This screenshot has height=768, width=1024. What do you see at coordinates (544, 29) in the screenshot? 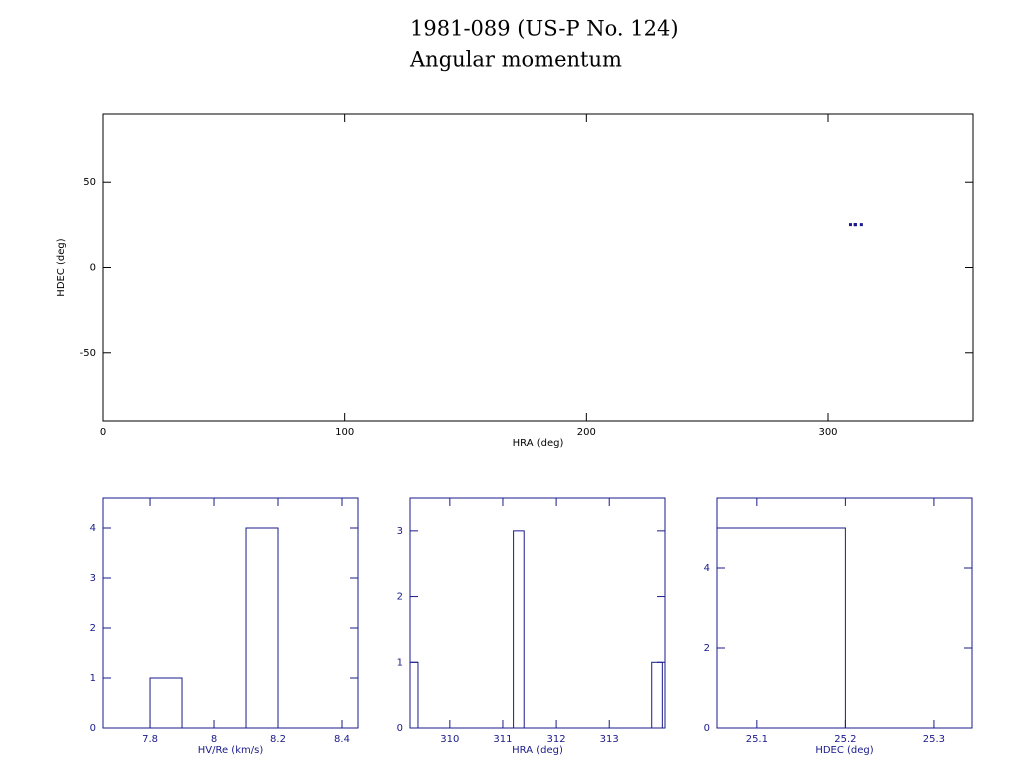
I see `figure-title: 1981-089 (US-P No. 124)` at bounding box center [544, 29].